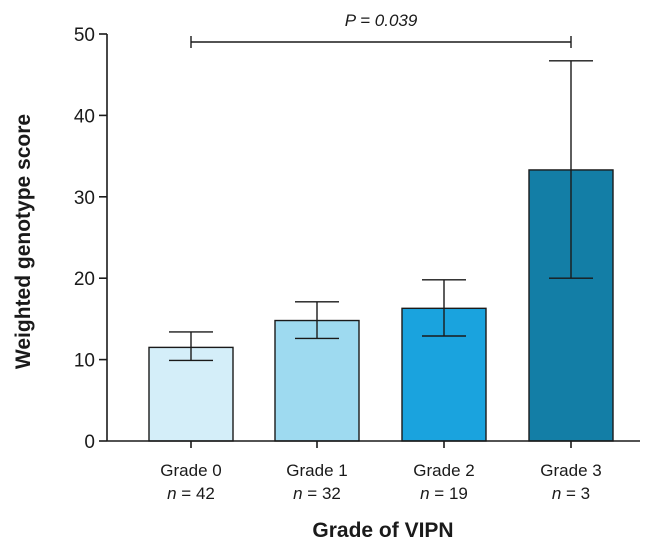  I want to click on y-tick-label: 0, so click(89, 442).